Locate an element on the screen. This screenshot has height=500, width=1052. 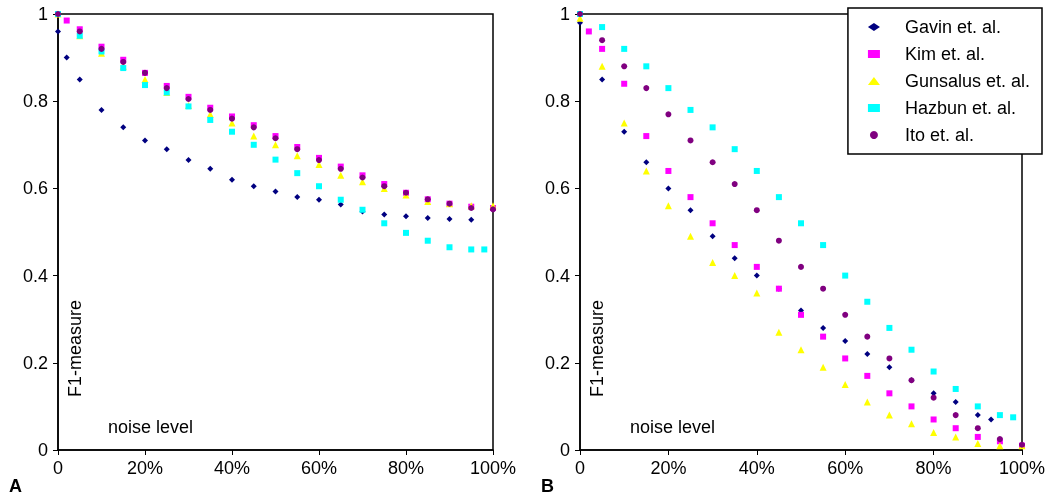
legend-label: Gavin et. al. is located at coordinates (952, 27).